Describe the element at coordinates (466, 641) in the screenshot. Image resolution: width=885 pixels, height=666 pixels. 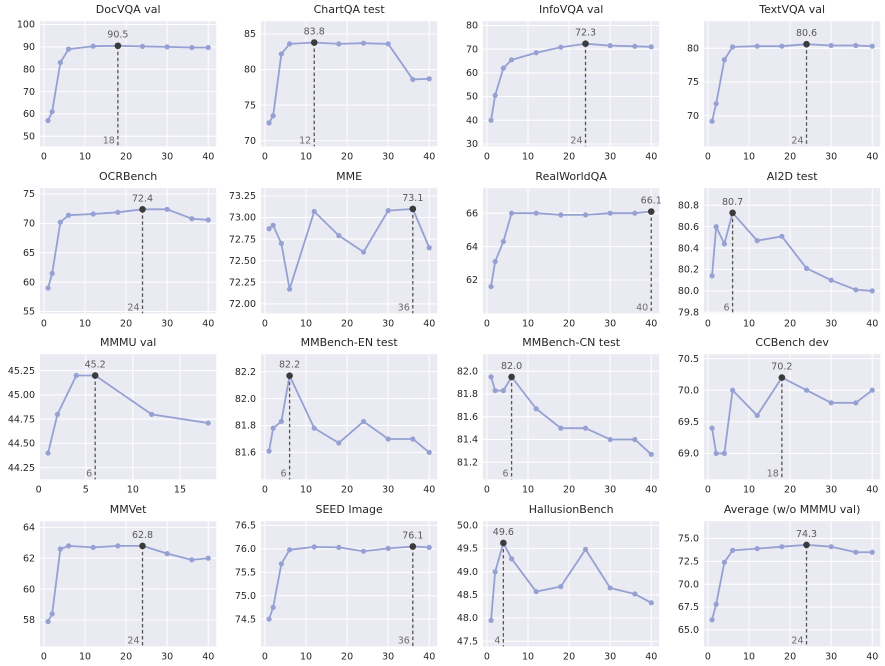
I see `y-tick-label: 47.5` at that location.